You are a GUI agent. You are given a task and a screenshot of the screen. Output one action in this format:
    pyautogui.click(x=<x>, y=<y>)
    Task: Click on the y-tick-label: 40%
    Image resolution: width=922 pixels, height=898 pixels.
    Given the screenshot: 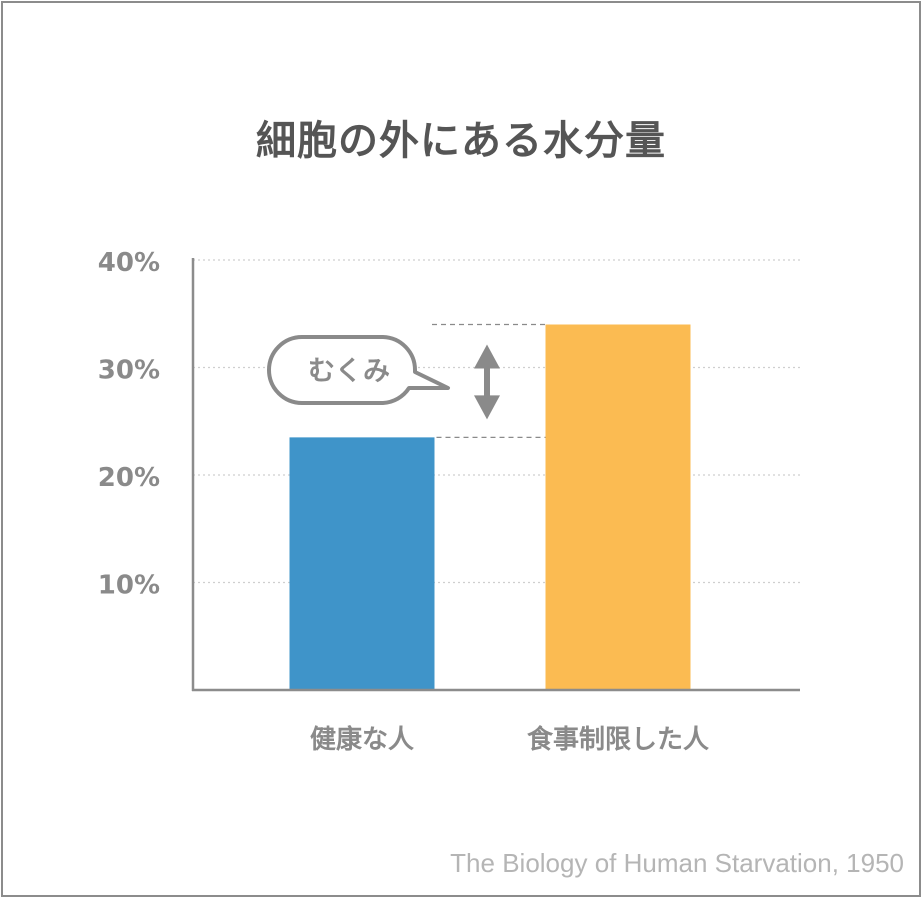 What is the action you would take?
    pyautogui.click(x=129, y=263)
    